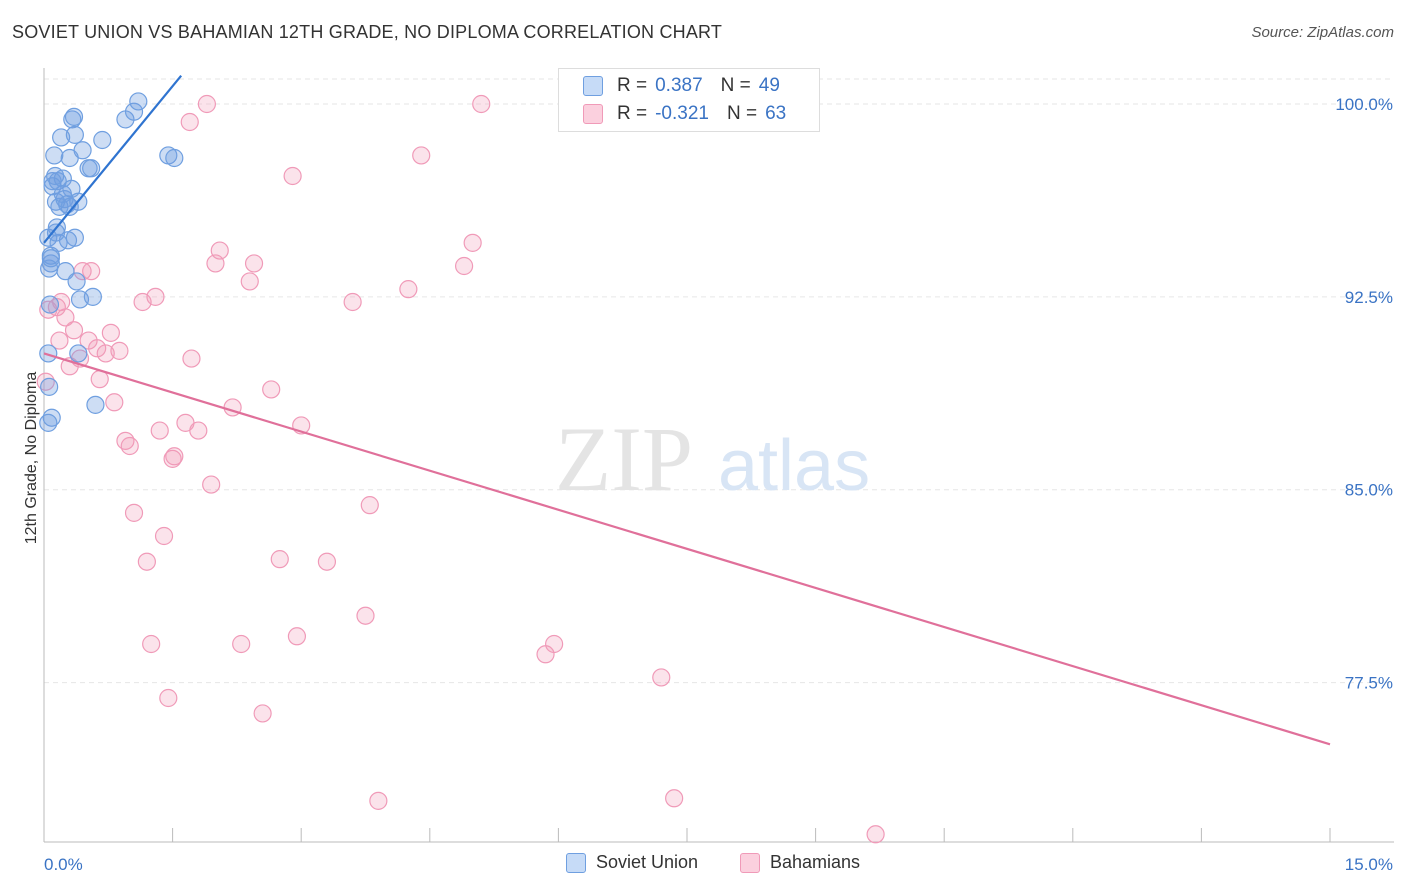 Image resolution: width=1406 pixels, height=892 pixels. I want to click on legend-item-soviet-union: Soviet Union, so click(632, 862).